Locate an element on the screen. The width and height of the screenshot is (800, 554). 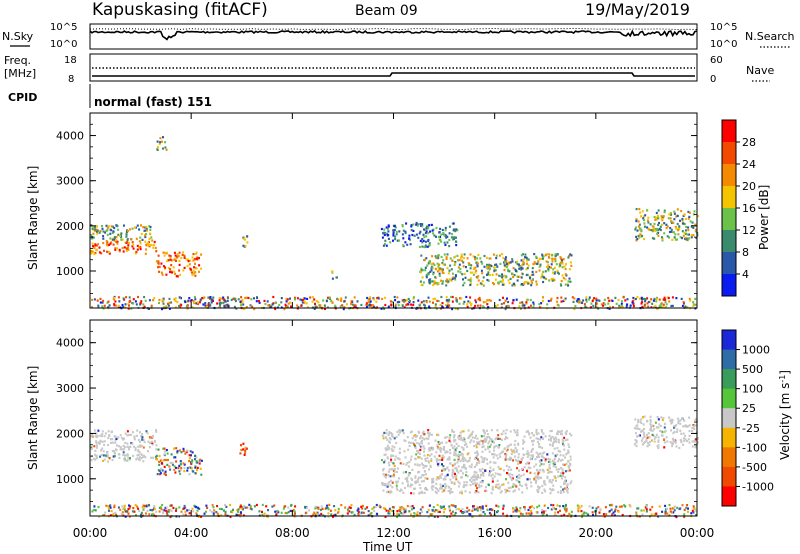
power-y-axis-label: Slant Range [km] is located at coordinates (33, 218).